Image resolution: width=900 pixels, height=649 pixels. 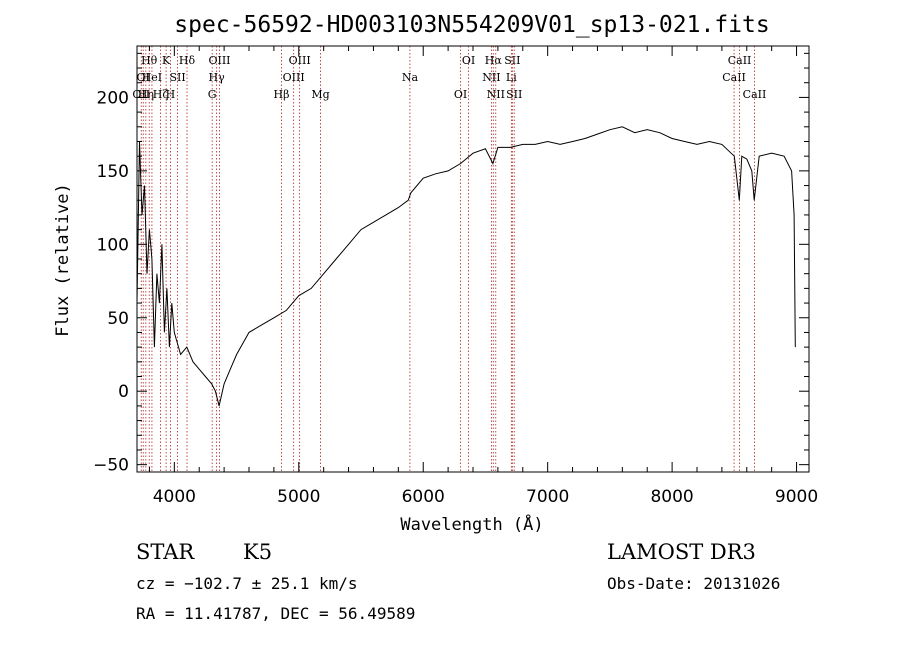 I want to click on line-label-7: H, so click(x=171, y=94).